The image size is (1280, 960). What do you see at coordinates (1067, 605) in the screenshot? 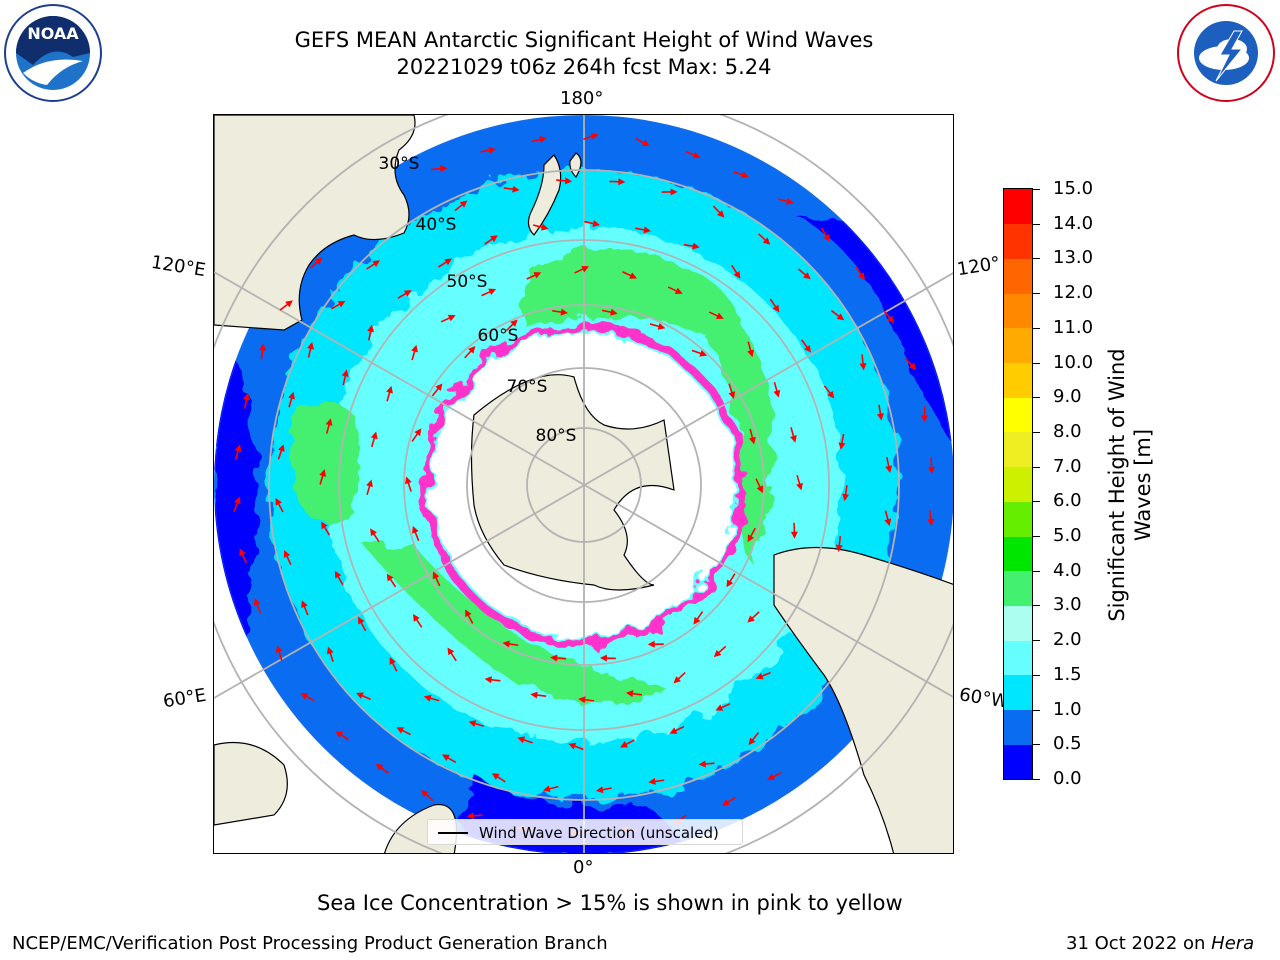
I see `colorbar-tick-label: 3.0` at bounding box center [1067, 605].